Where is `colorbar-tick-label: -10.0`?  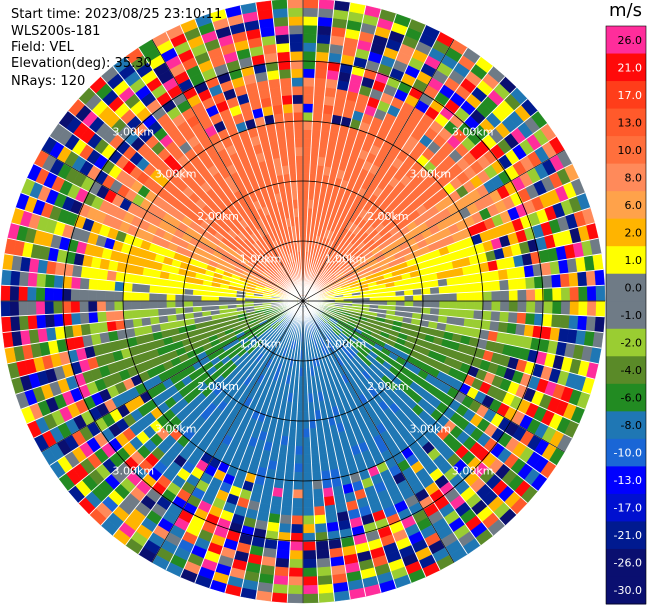 colorbar-tick-label: -10.0 is located at coordinates (628, 453).